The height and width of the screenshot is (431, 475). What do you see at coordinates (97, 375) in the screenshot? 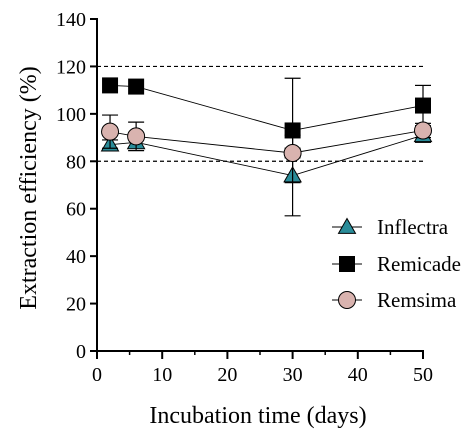
I see `x-tick-label: 0` at bounding box center [97, 375].